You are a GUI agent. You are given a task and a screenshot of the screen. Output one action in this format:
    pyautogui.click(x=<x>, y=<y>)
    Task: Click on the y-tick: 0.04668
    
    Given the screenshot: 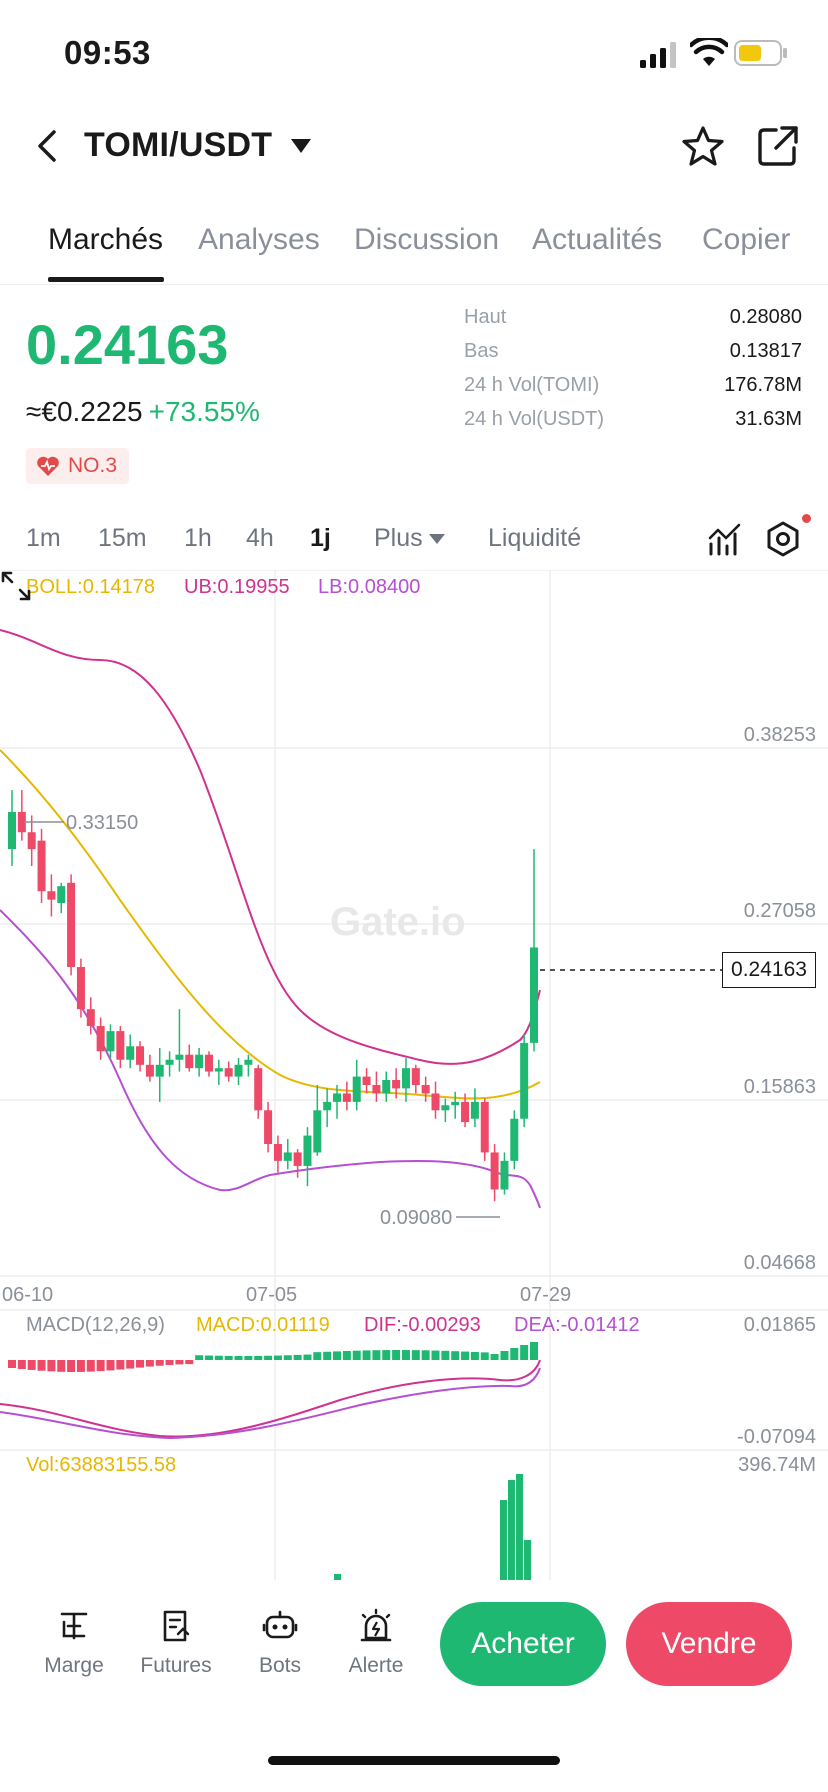 What is the action you would take?
    pyautogui.click(x=779, y=1263)
    